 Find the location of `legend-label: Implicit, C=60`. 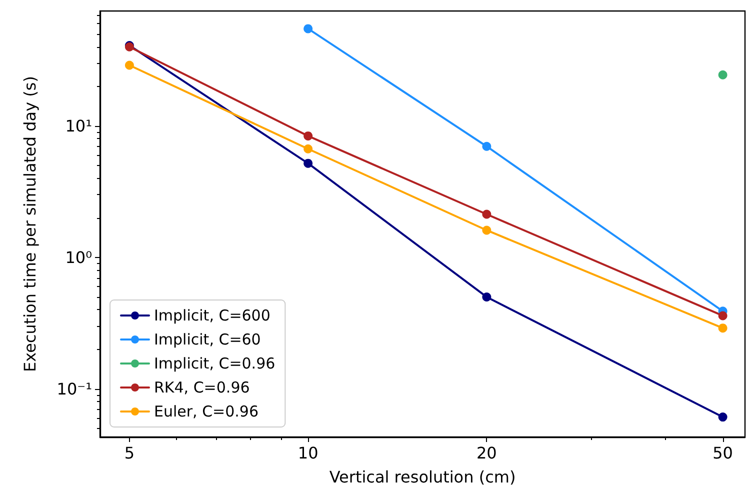

legend-label: Implicit, C=60 is located at coordinates (207, 339).